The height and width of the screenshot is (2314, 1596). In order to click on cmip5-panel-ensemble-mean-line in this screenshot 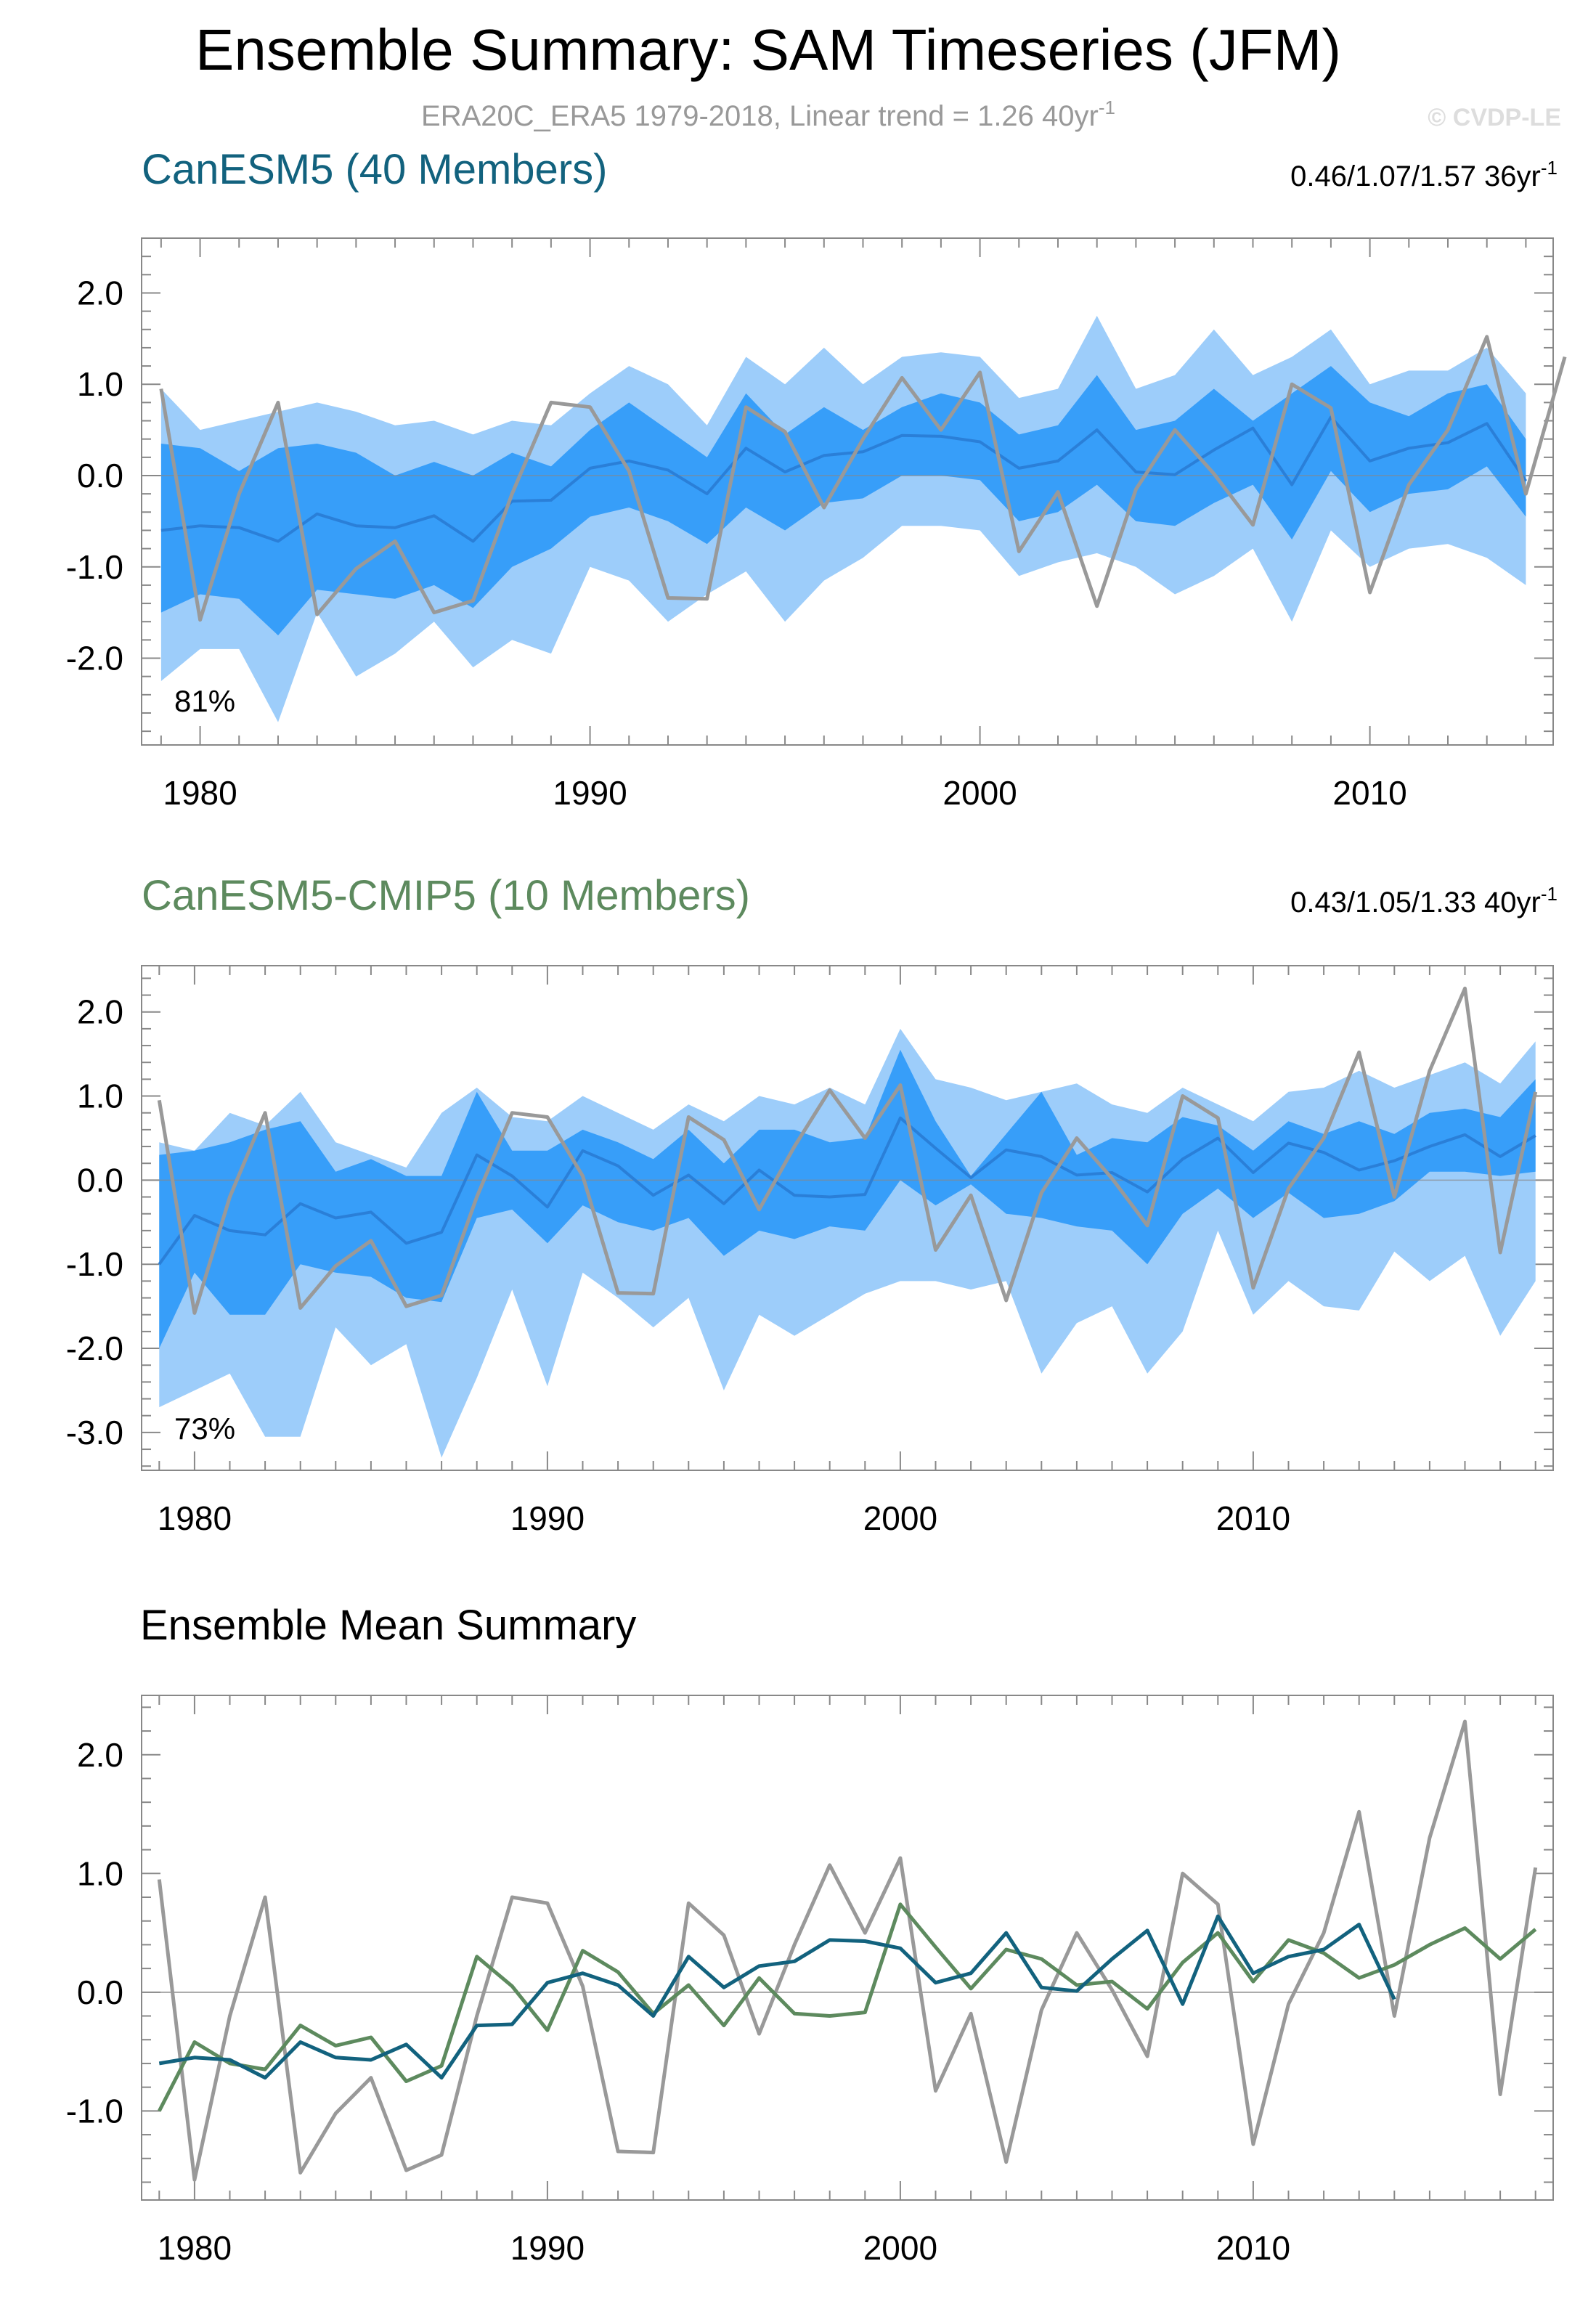, I will do `click(847, 1191)`.